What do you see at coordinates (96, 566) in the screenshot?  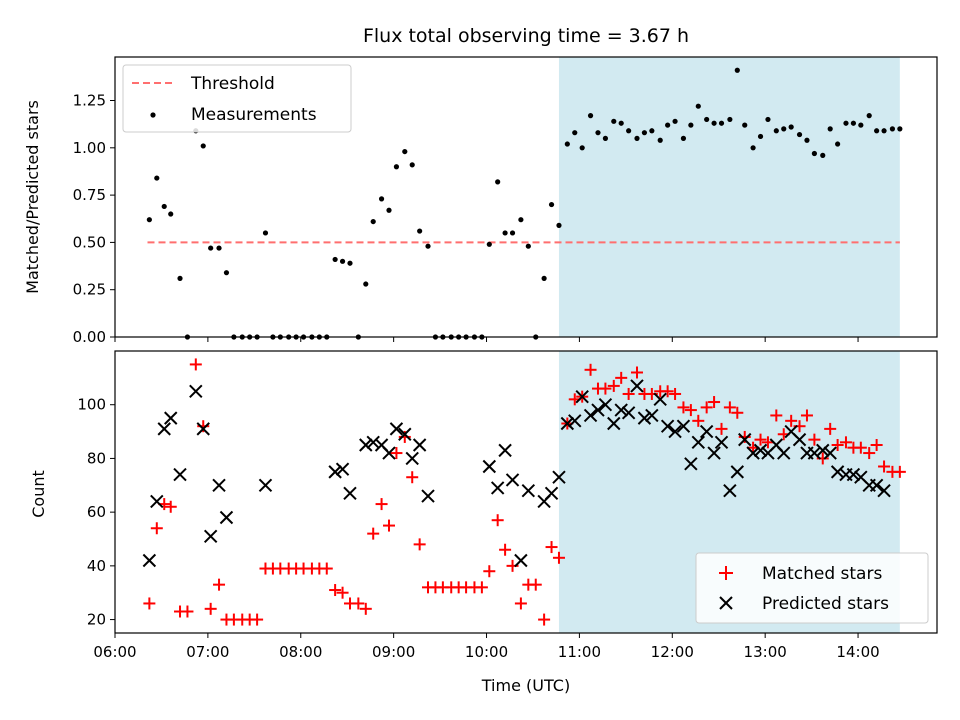 I see `bottom-y-tick-label: 40` at bounding box center [96, 566].